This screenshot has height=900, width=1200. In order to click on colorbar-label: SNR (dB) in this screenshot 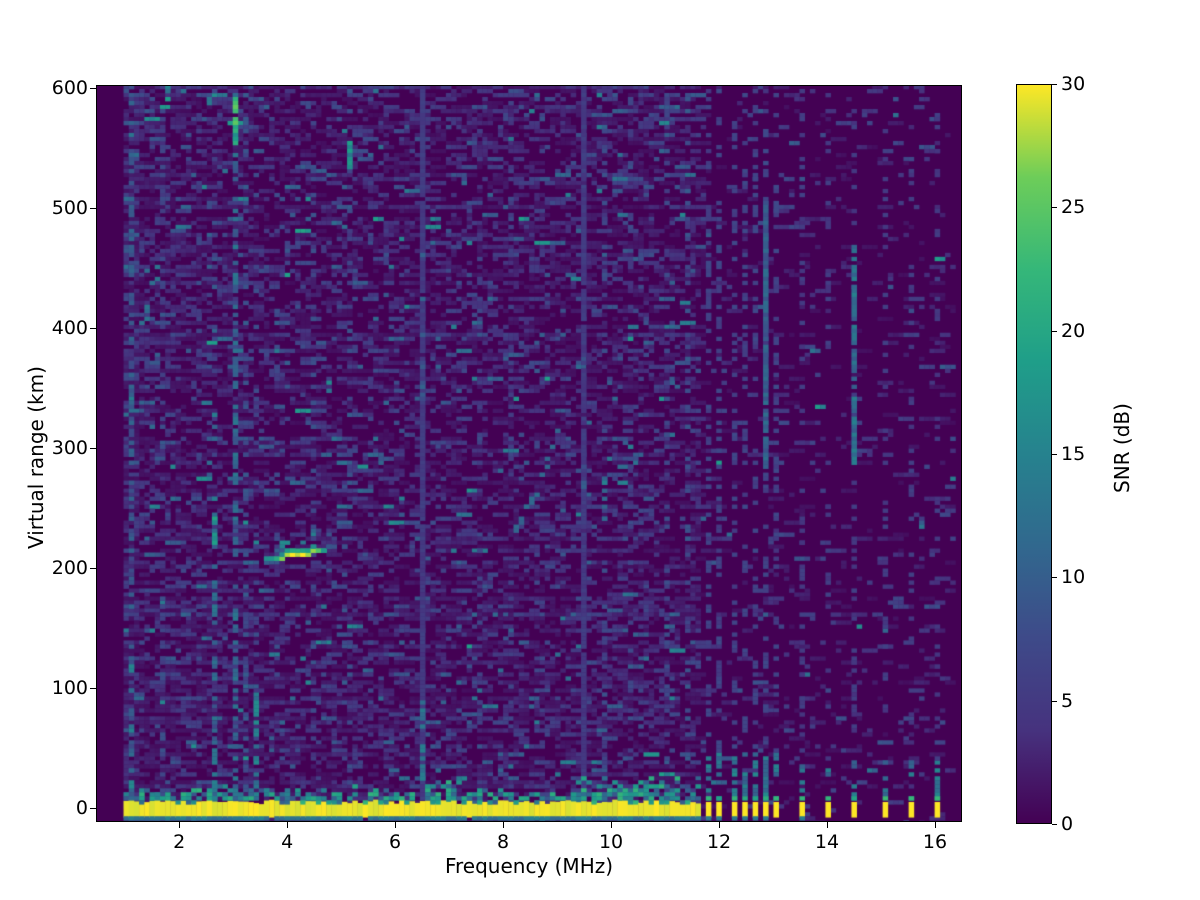, I will do `click(1122, 448)`.